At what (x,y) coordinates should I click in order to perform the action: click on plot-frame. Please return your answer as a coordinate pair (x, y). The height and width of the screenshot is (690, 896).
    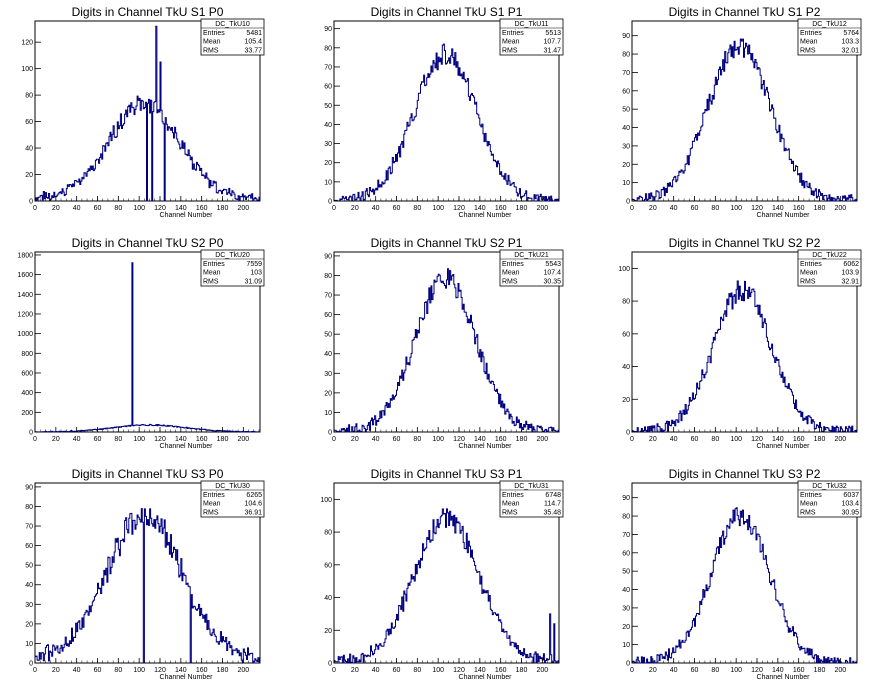
    Looking at the image, I should click on (744, 573).